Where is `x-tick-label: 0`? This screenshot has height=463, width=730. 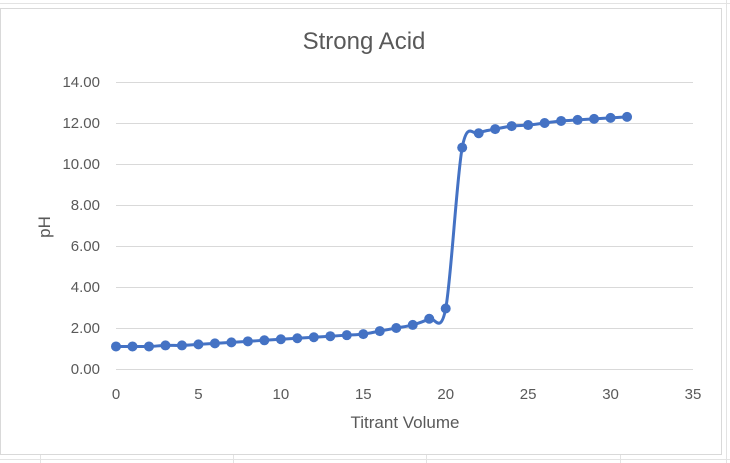
x-tick-label: 0 is located at coordinates (116, 394).